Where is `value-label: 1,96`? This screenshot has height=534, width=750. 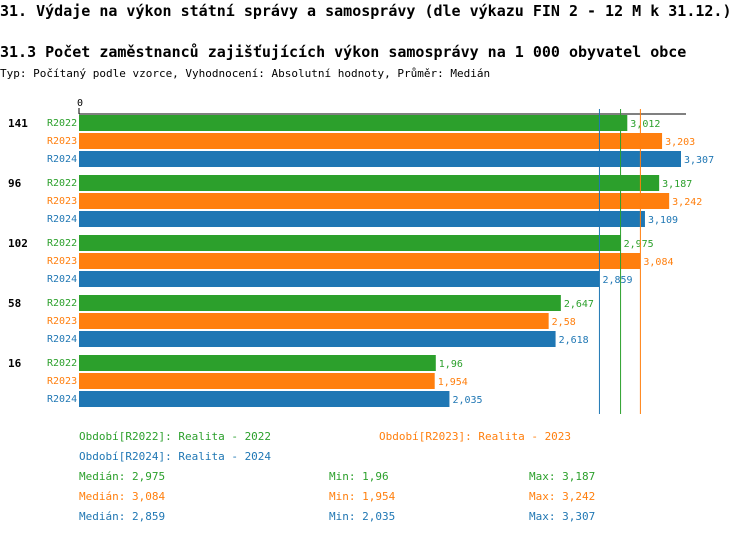 value-label: 1,96 is located at coordinates (451, 364).